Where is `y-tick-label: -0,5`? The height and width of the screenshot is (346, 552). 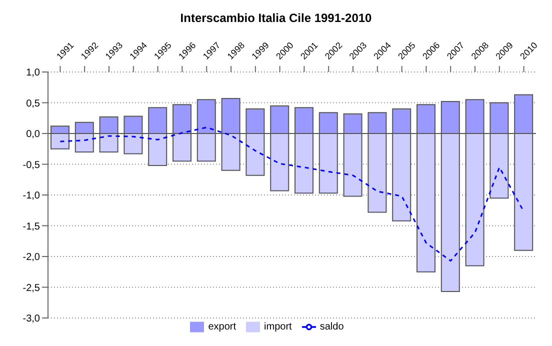
y-tick-label: -0,5 is located at coordinates (31, 165).